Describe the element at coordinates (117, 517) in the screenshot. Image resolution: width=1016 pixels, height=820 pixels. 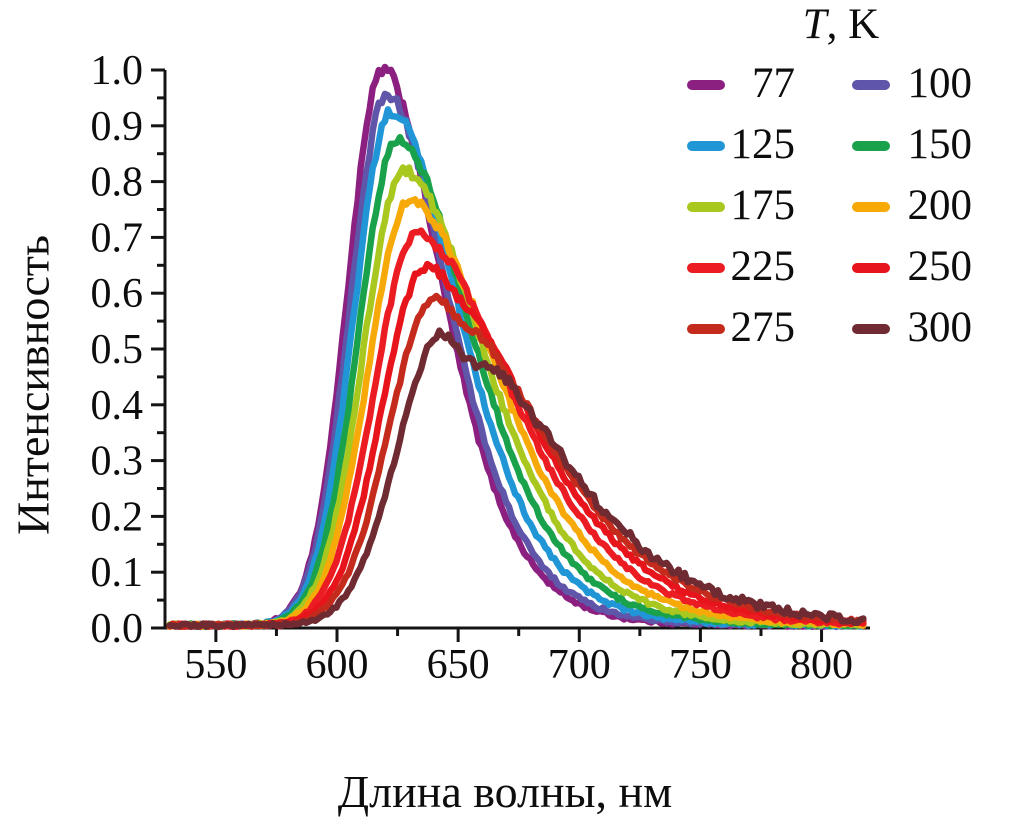
I see `y-tick-label: 0.2` at that location.